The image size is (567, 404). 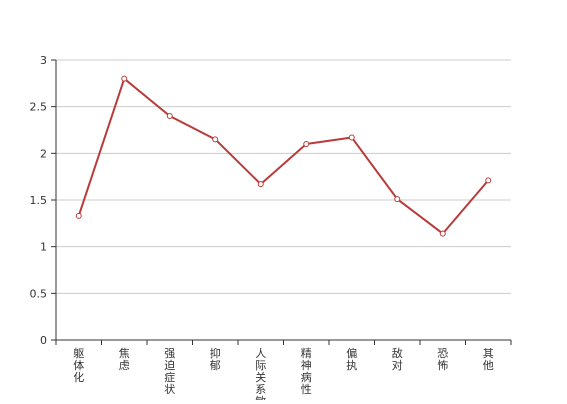 What do you see at coordinates (39, 293) in the screenshot?
I see `y-tick-label: 0.5` at bounding box center [39, 293].